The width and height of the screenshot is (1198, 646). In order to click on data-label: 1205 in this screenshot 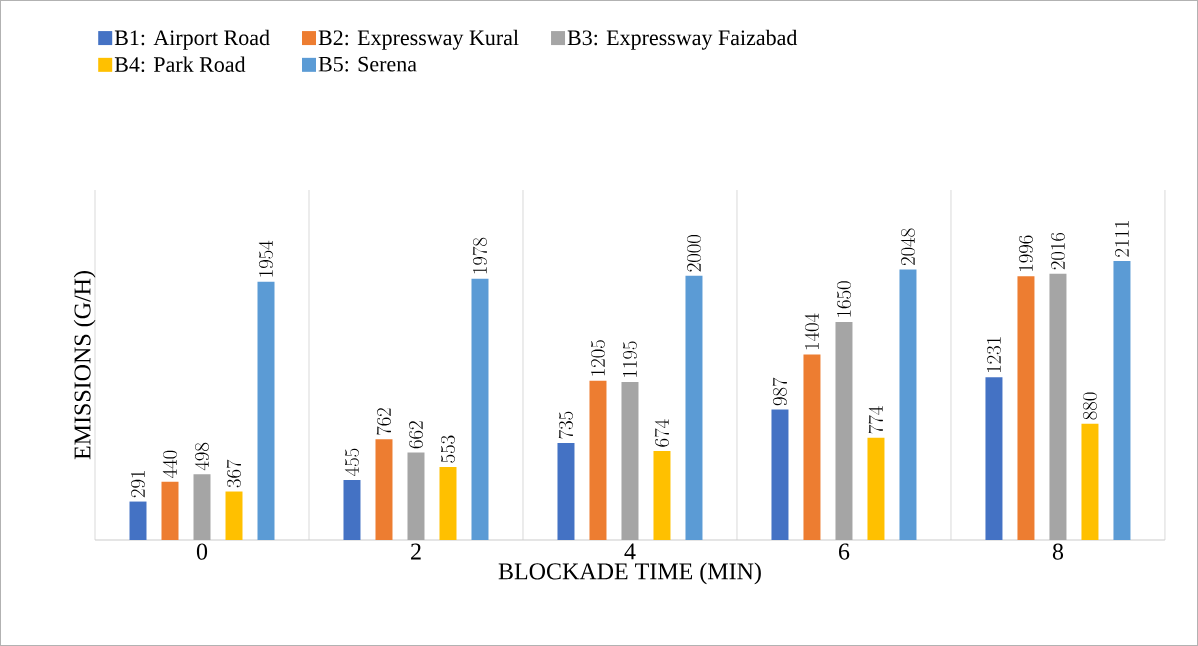, I will do `click(597, 358)`.